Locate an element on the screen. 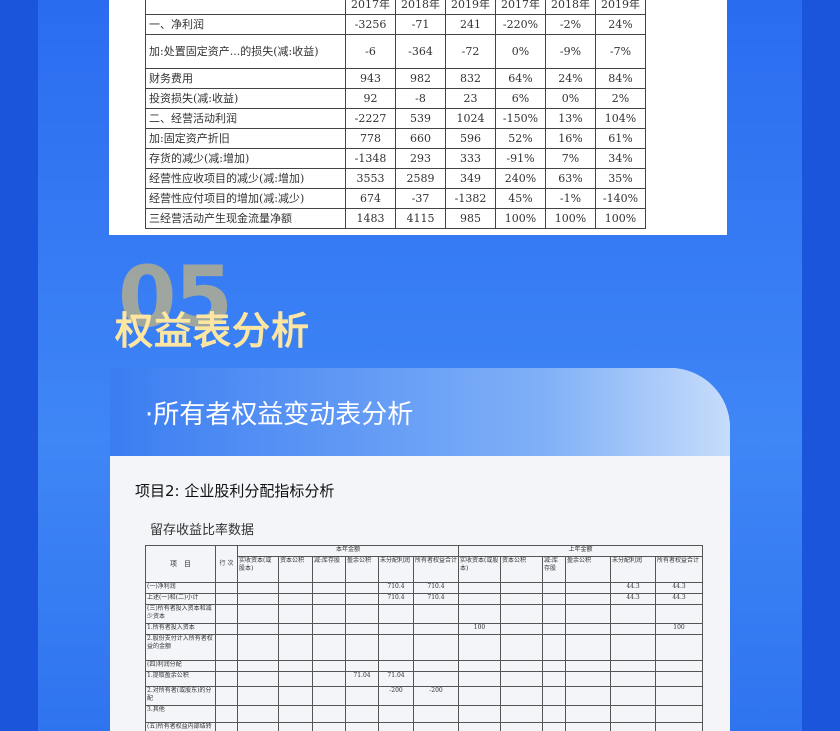 This screenshot has height=731, width=840. cell: 三经营活动产生现金流量净额 is located at coordinates (245, 218).